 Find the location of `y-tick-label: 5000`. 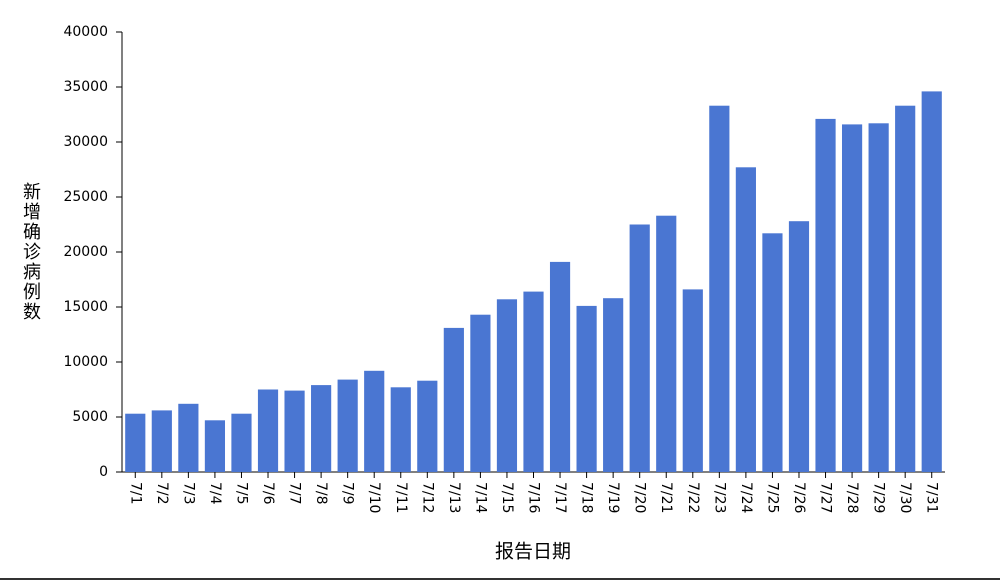

y-tick-label: 5000 is located at coordinates (90, 417).